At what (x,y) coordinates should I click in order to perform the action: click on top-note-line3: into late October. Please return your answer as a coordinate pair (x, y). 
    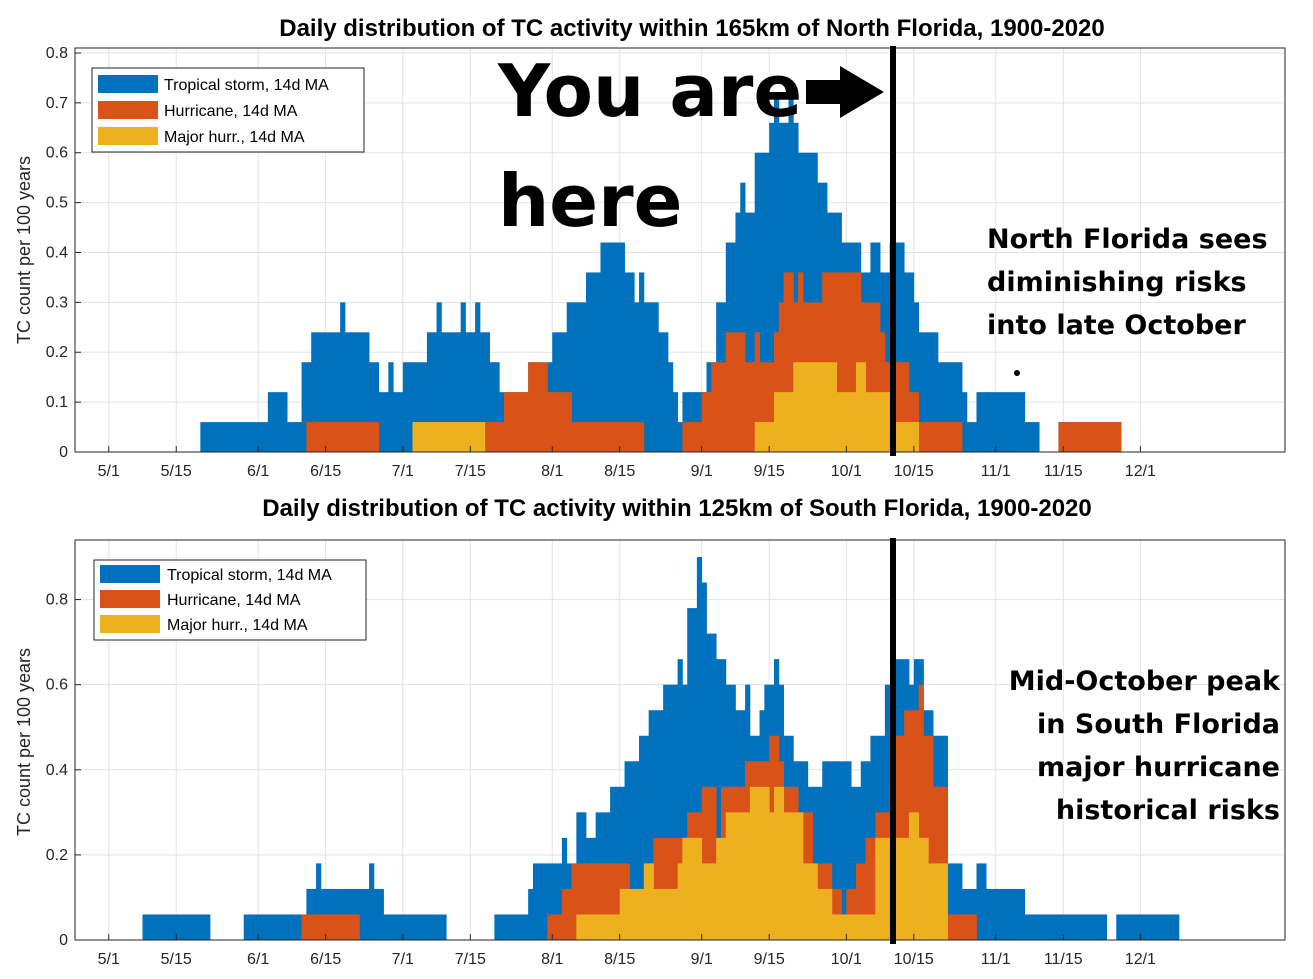
    Looking at the image, I should click on (1116, 325).